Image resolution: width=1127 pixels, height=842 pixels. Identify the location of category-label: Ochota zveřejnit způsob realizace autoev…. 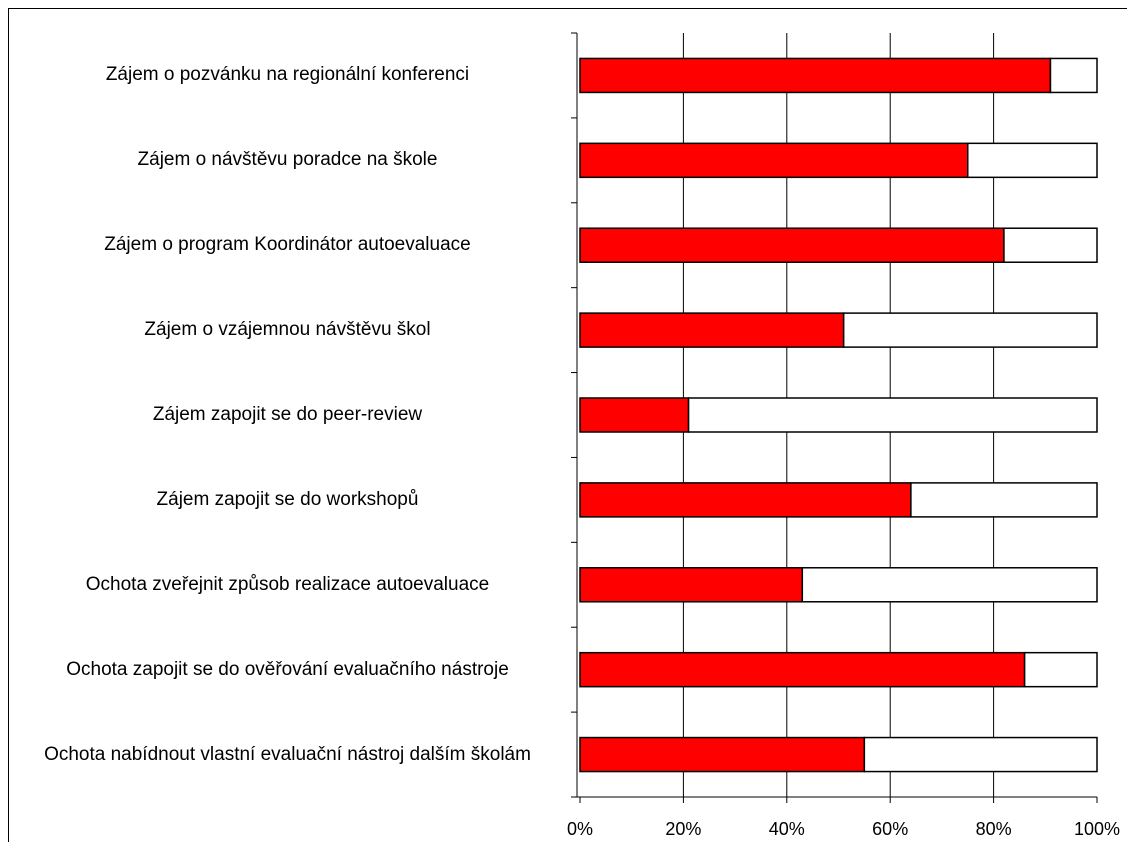
(287, 584).